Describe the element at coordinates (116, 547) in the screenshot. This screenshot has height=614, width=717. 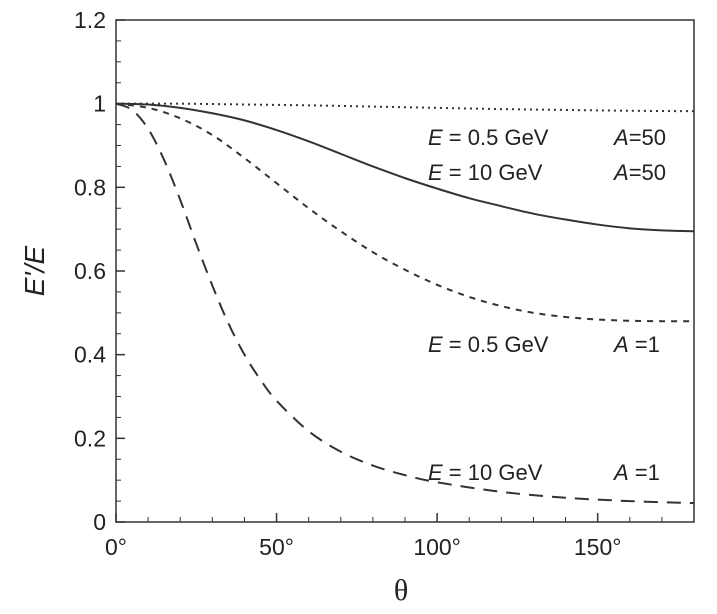
I see `x-tick-label: 0°` at that location.